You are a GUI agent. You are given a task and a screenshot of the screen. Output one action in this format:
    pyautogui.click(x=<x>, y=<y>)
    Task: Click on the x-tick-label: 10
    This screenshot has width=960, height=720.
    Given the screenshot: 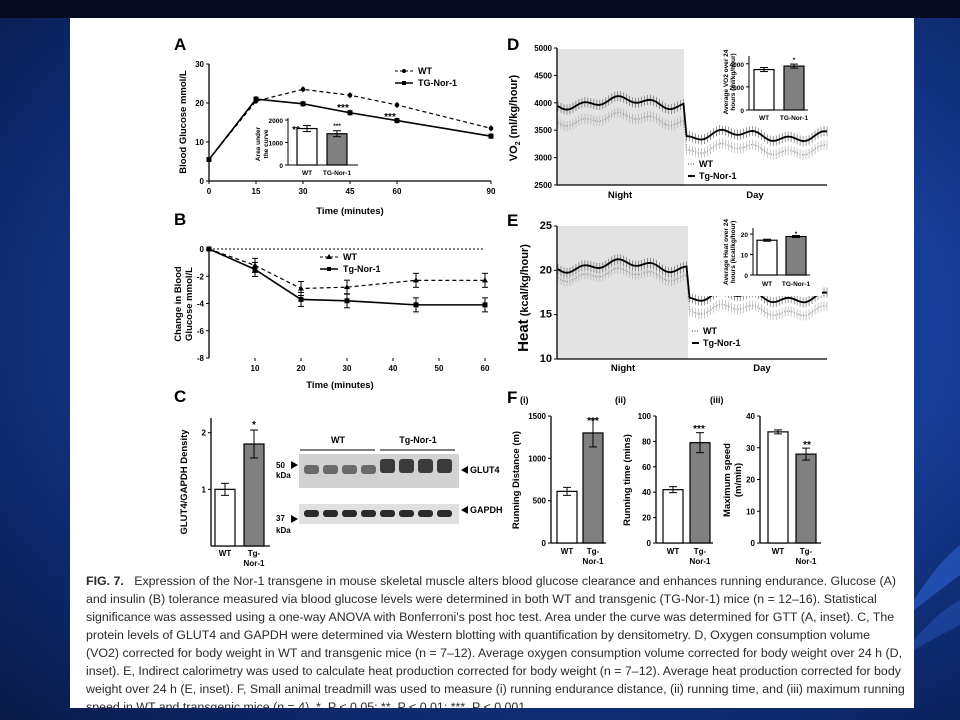 What is the action you would take?
    pyautogui.click(x=255, y=368)
    